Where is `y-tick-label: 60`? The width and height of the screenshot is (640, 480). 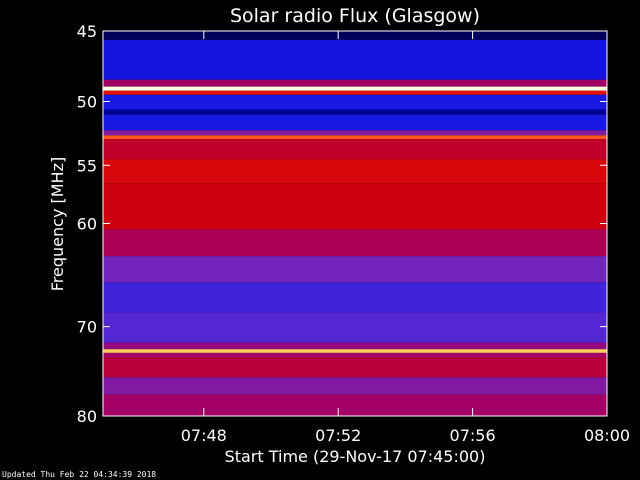 y-tick-label: 60 is located at coordinates (87, 224).